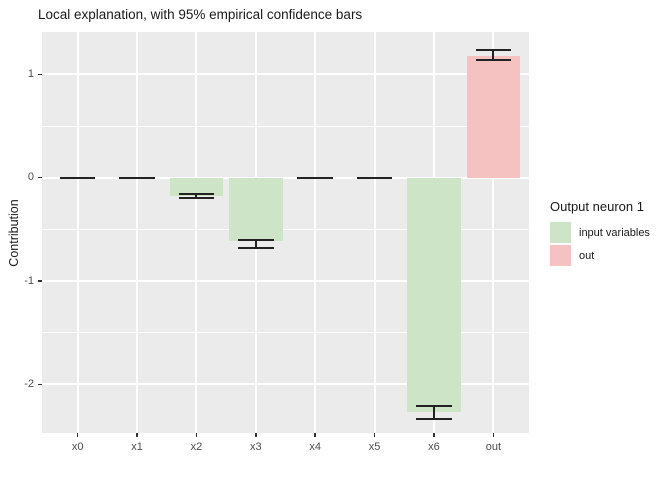 This screenshot has width=672, height=480. I want to click on errorbar-cap-low-x3, so click(255, 248).